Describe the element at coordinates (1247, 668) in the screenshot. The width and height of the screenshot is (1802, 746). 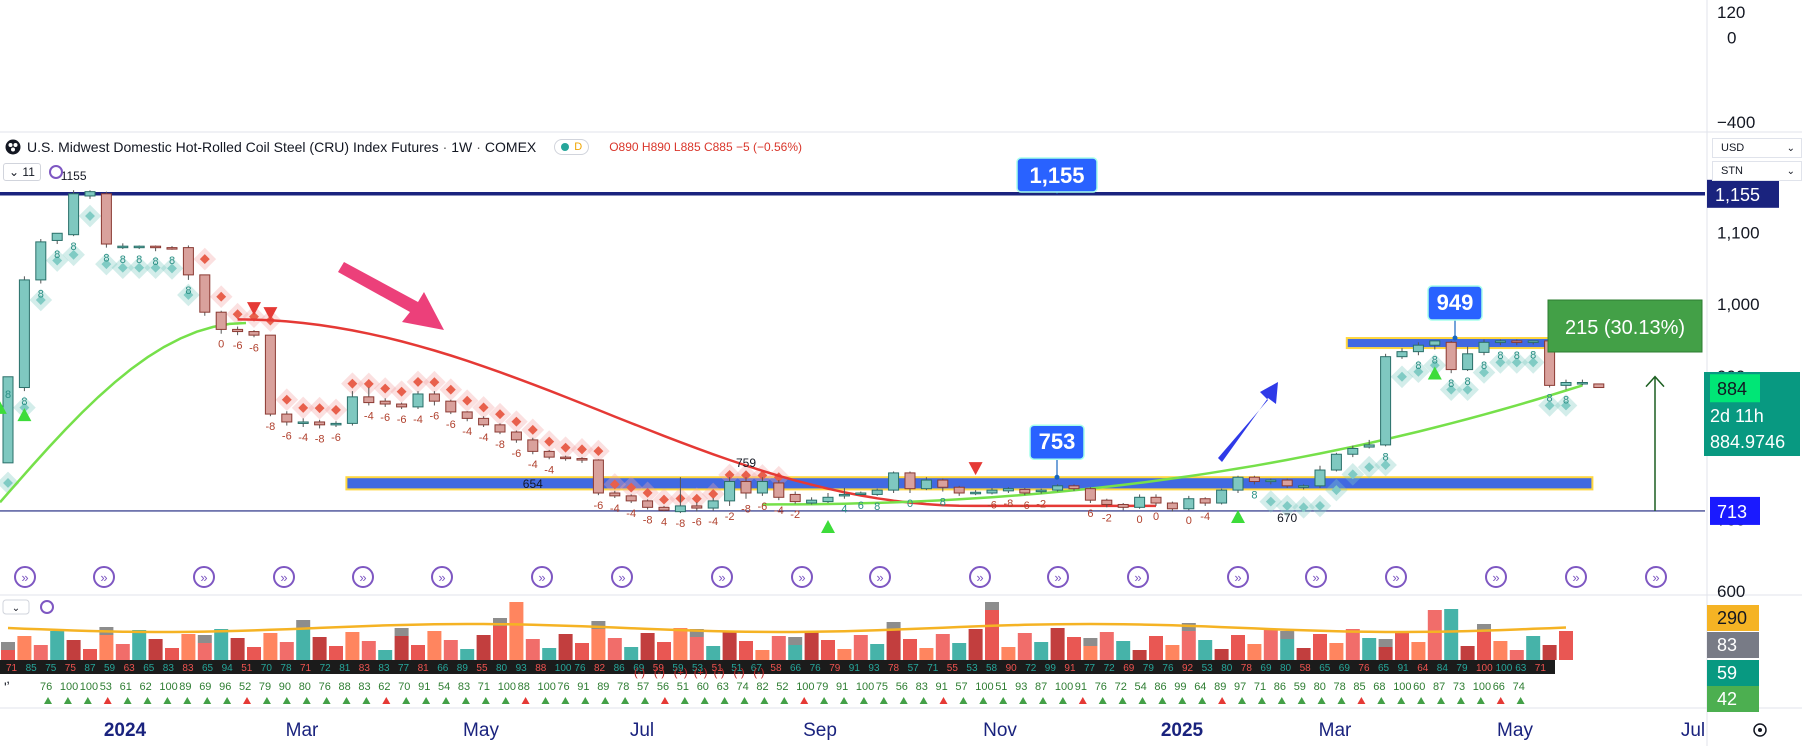
I see `value-strip-label: 78` at that location.